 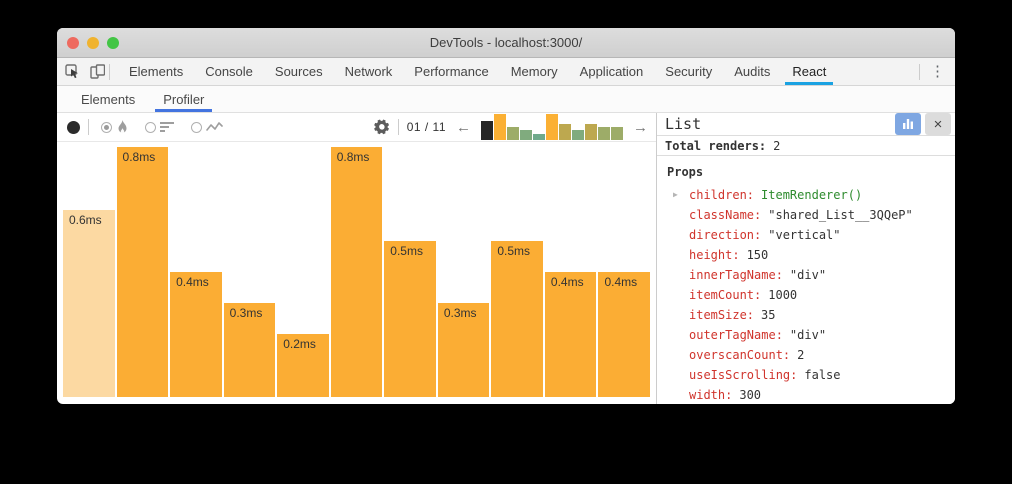 What do you see at coordinates (113, 42) in the screenshot?
I see `zoom-window-button` at bounding box center [113, 42].